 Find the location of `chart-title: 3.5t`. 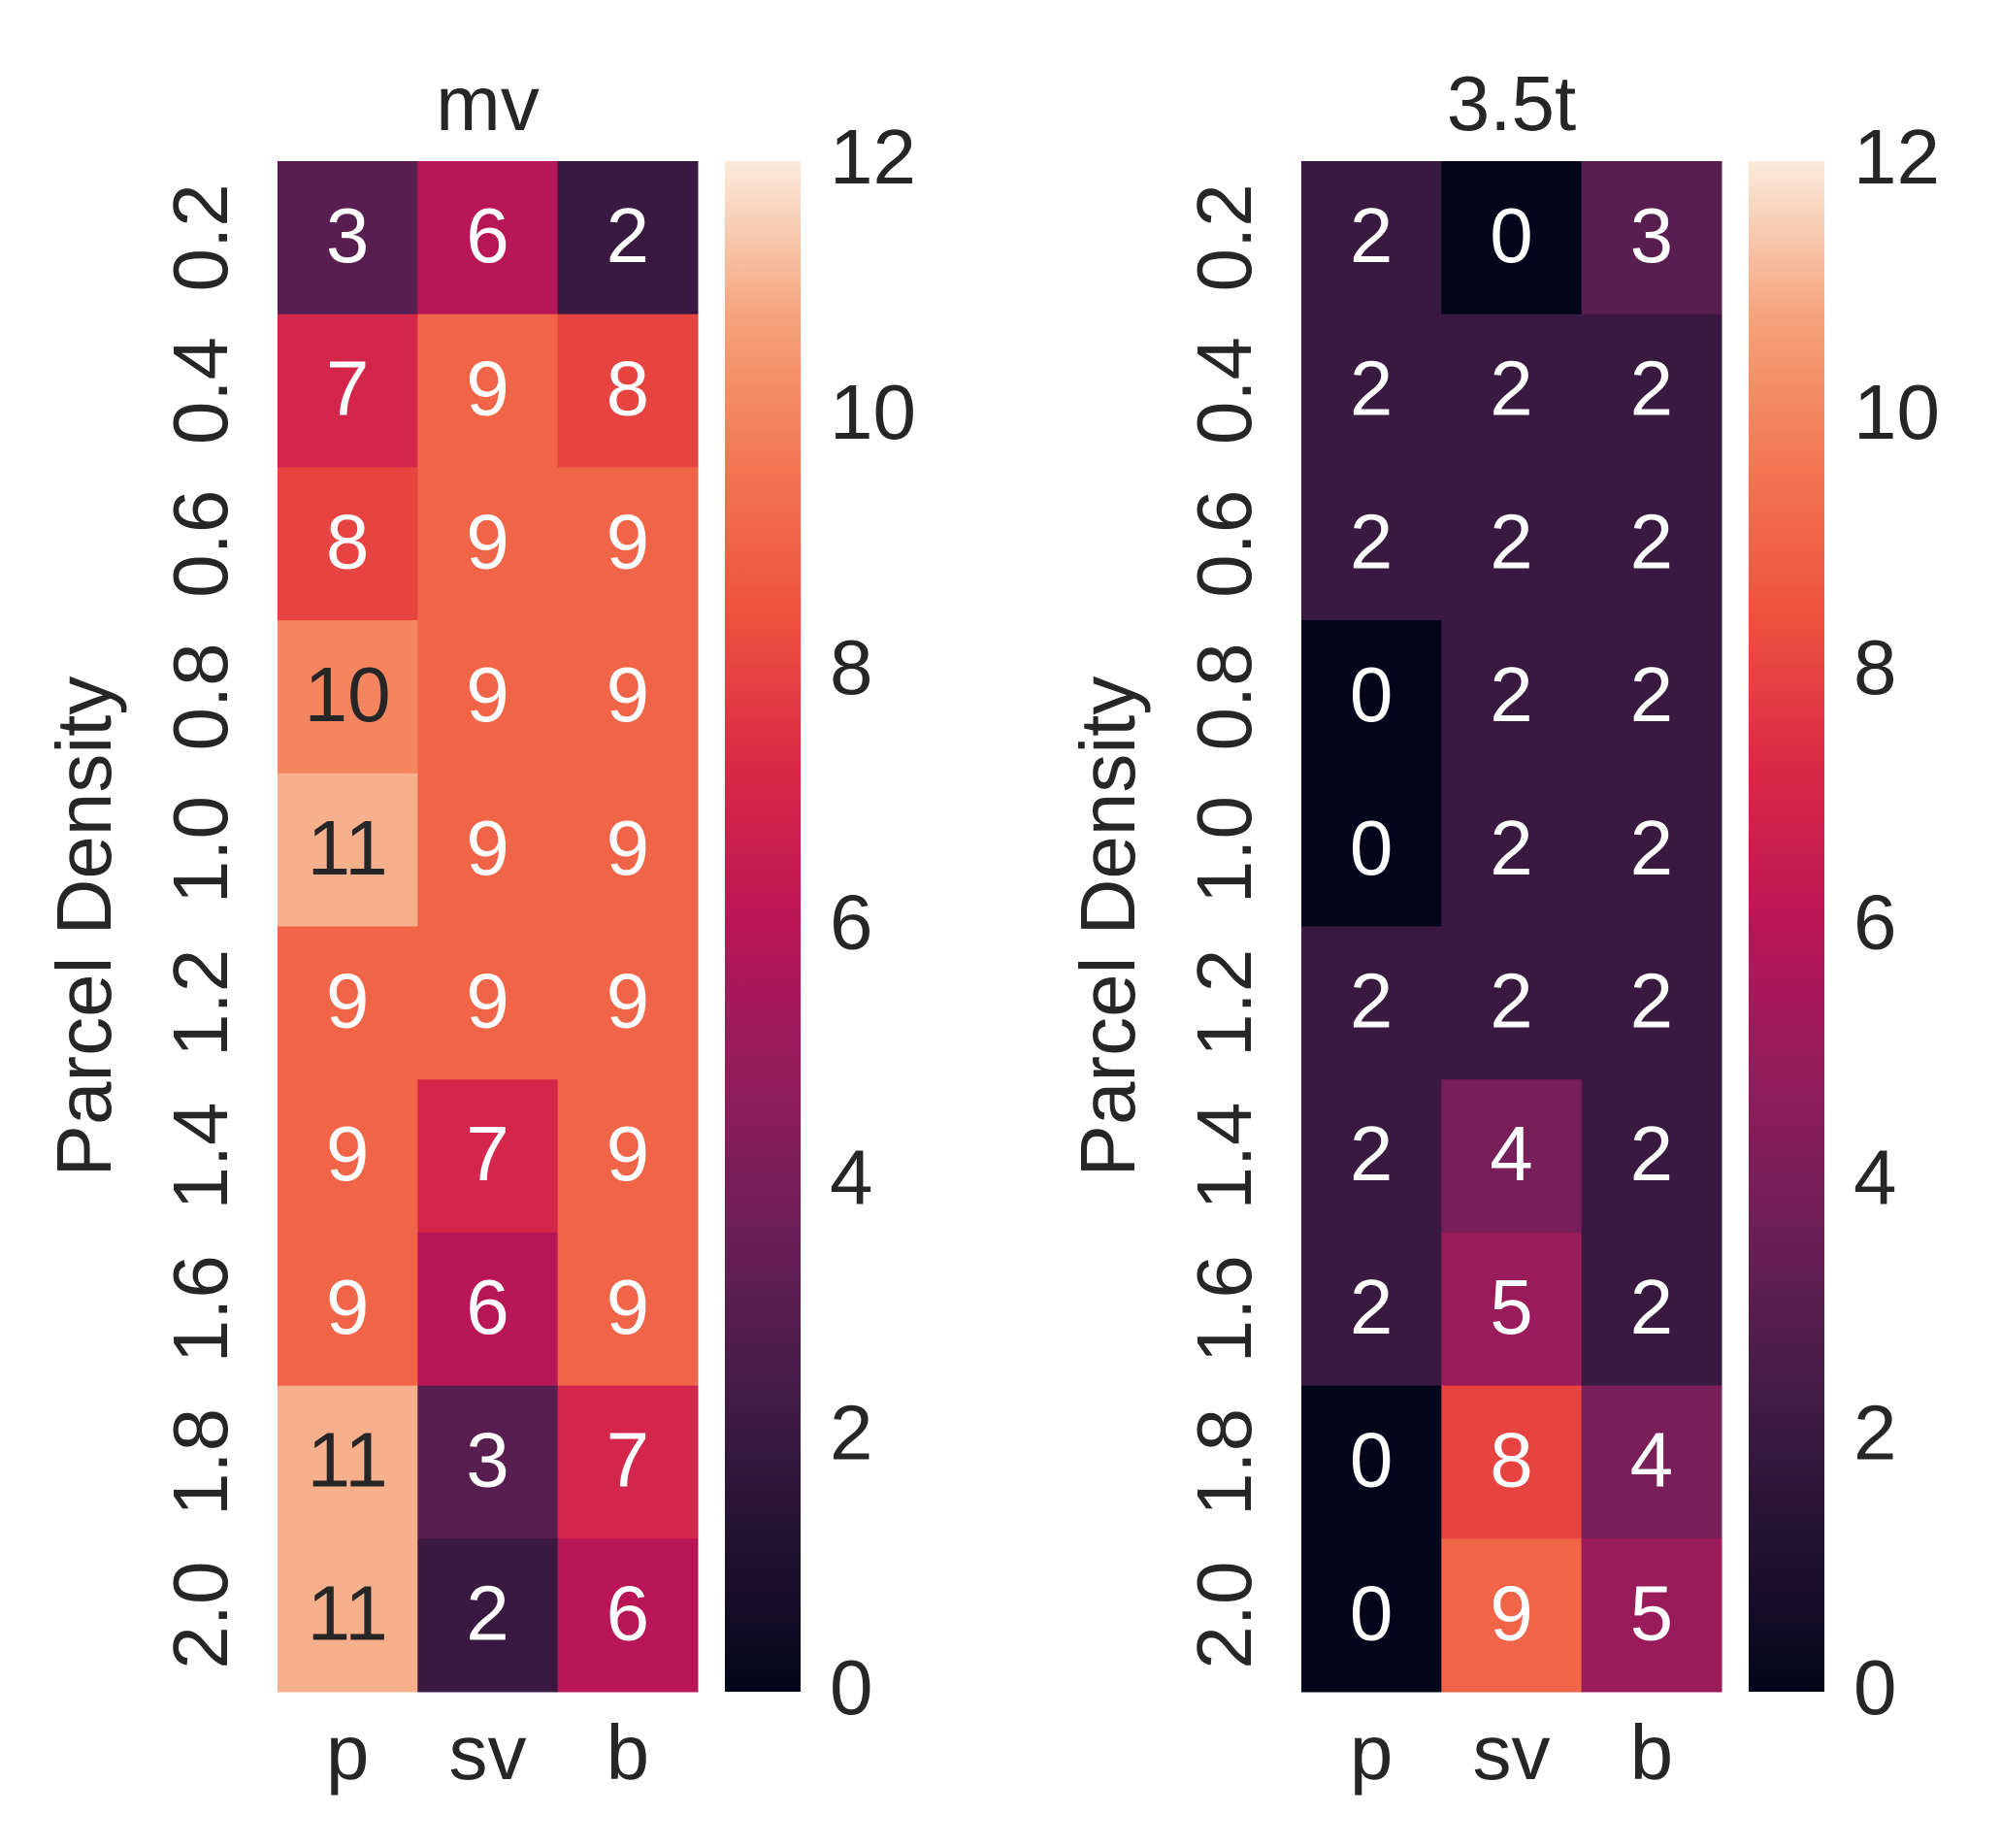

chart-title: 3.5t is located at coordinates (1511, 103).